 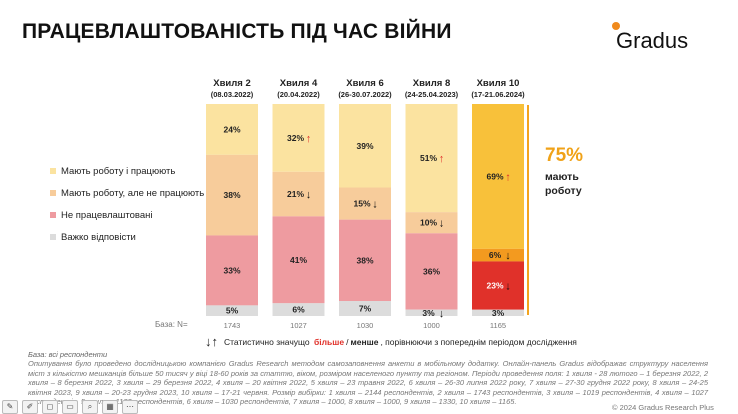 I want to click on more-icon: ⋯, so click(x=130, y=406).